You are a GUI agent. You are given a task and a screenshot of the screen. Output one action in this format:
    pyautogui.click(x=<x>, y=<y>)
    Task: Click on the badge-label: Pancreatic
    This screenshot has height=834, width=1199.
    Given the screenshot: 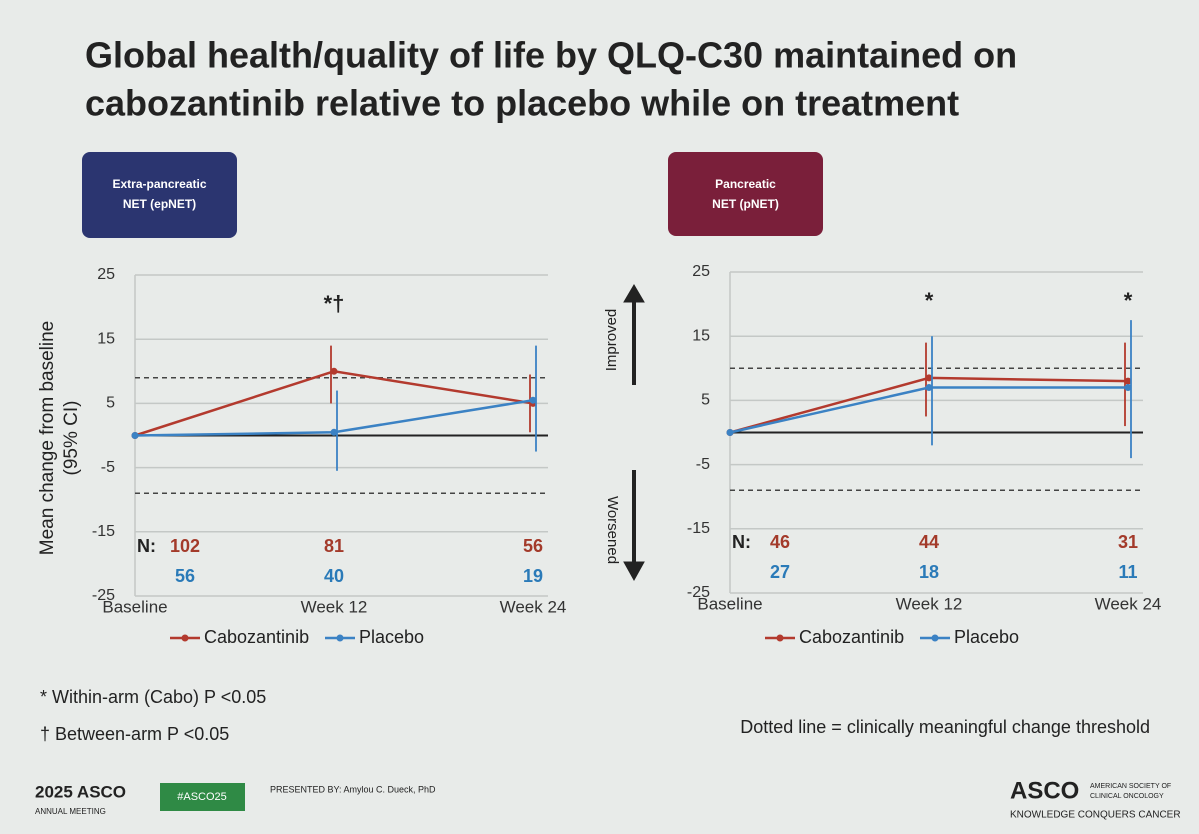 What is the action you would take?
    pyautogui.click(x=745, y=184)
    